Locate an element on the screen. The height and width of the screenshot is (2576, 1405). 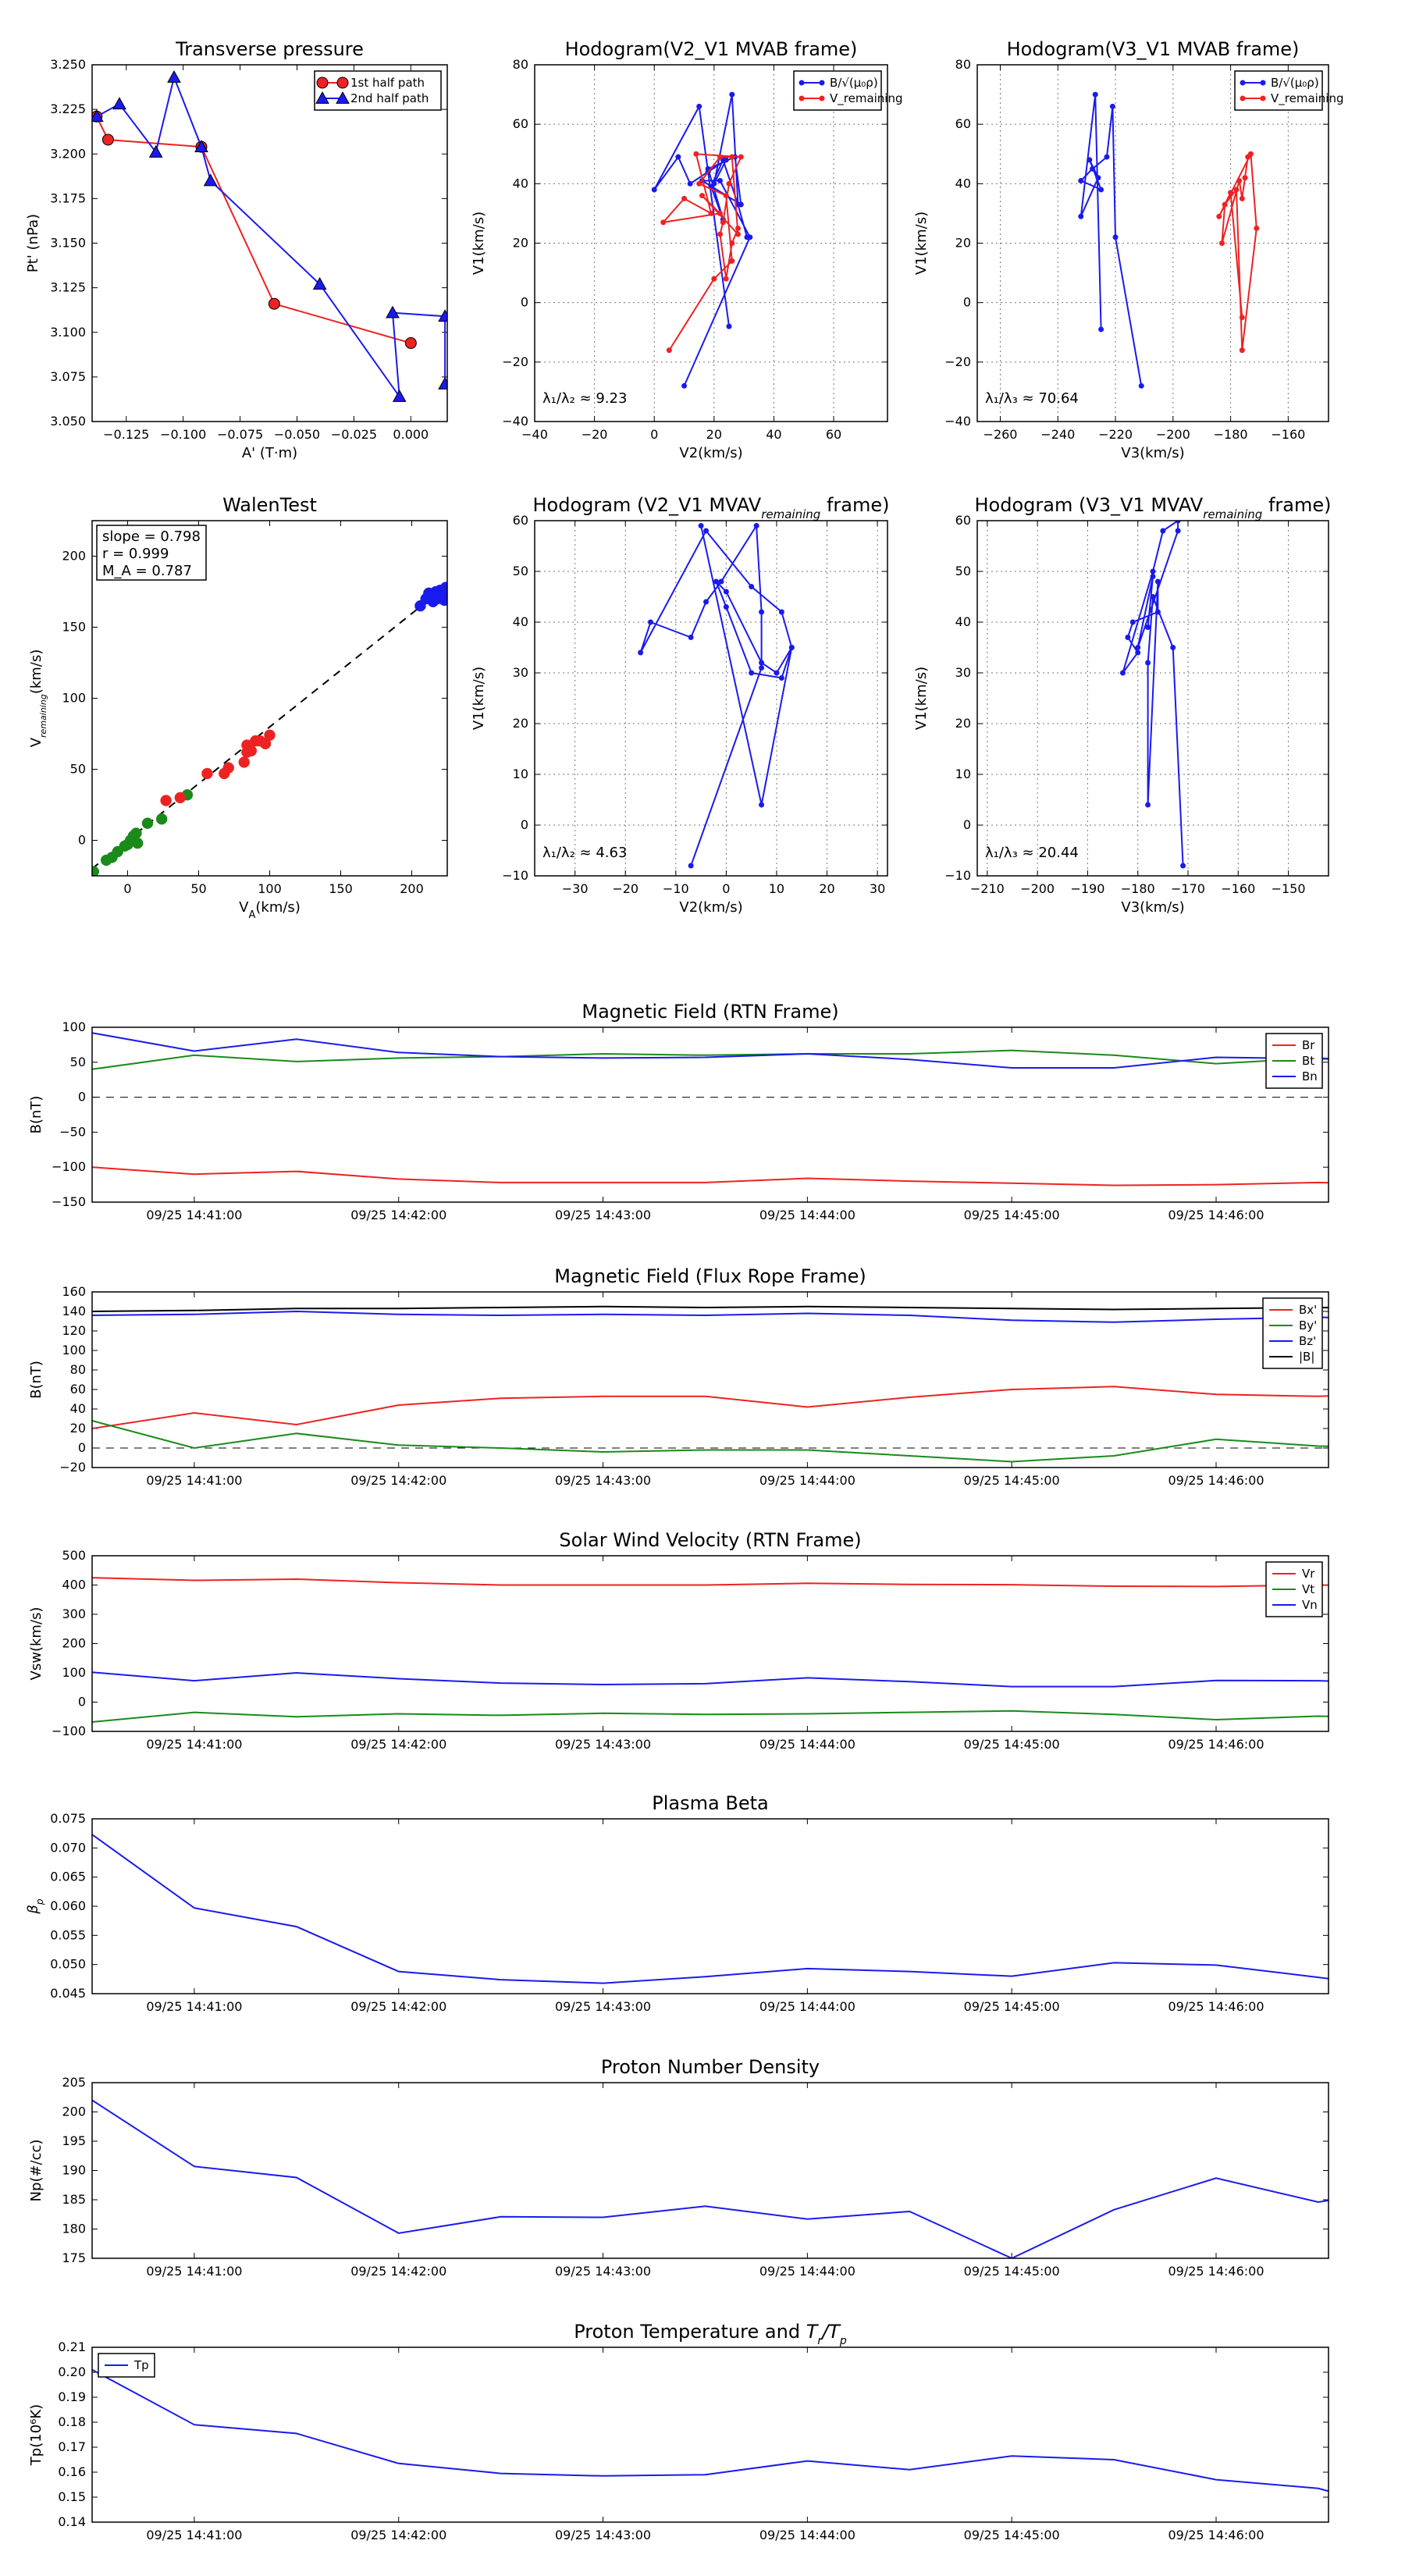
legend-label: |B| is located at coordinates (1306, 1357).